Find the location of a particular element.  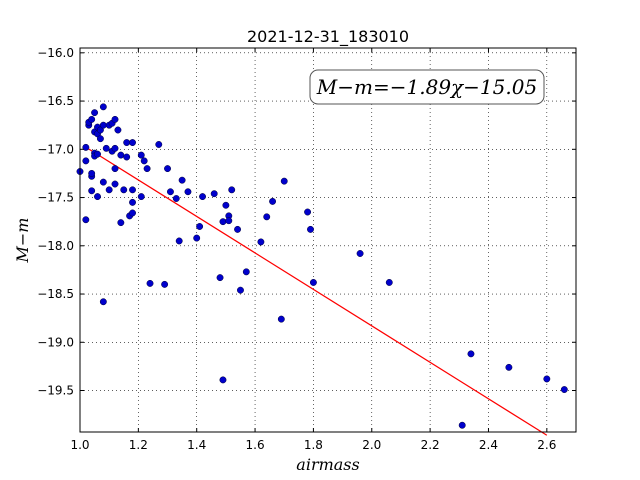

x-tick-label: 1.2 is located at coordinates (138, 445).